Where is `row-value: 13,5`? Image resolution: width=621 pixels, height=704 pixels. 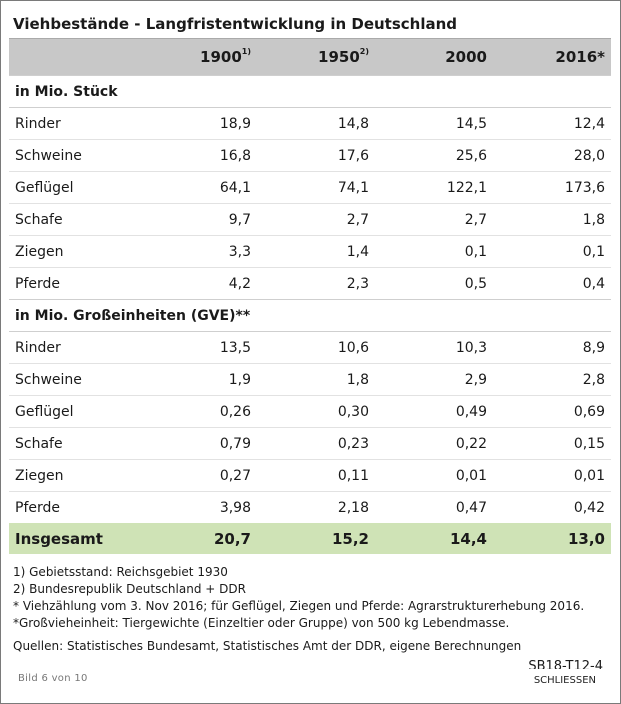 row-value: 13,5 is located at coordinates (198, 347).